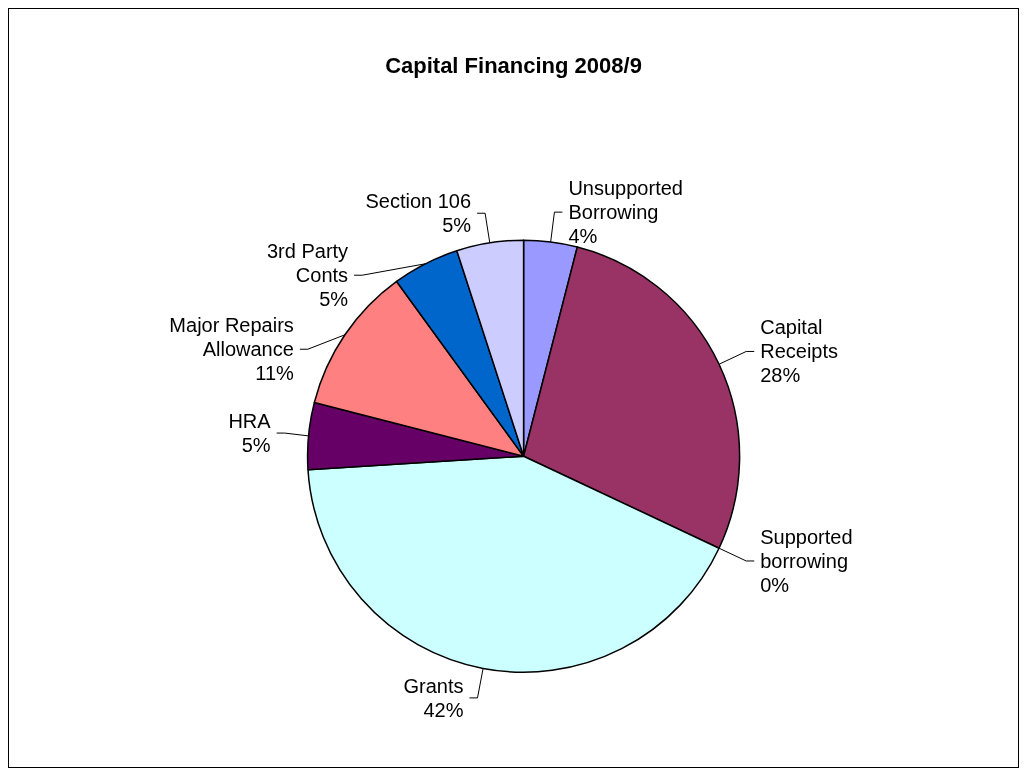 This screenshot has width=1027, height=776. What do you see at coordinates (307, 263) in the screenshot?
I see `slice-label: 3rd Party Conts` at bounding box center [307, 263].